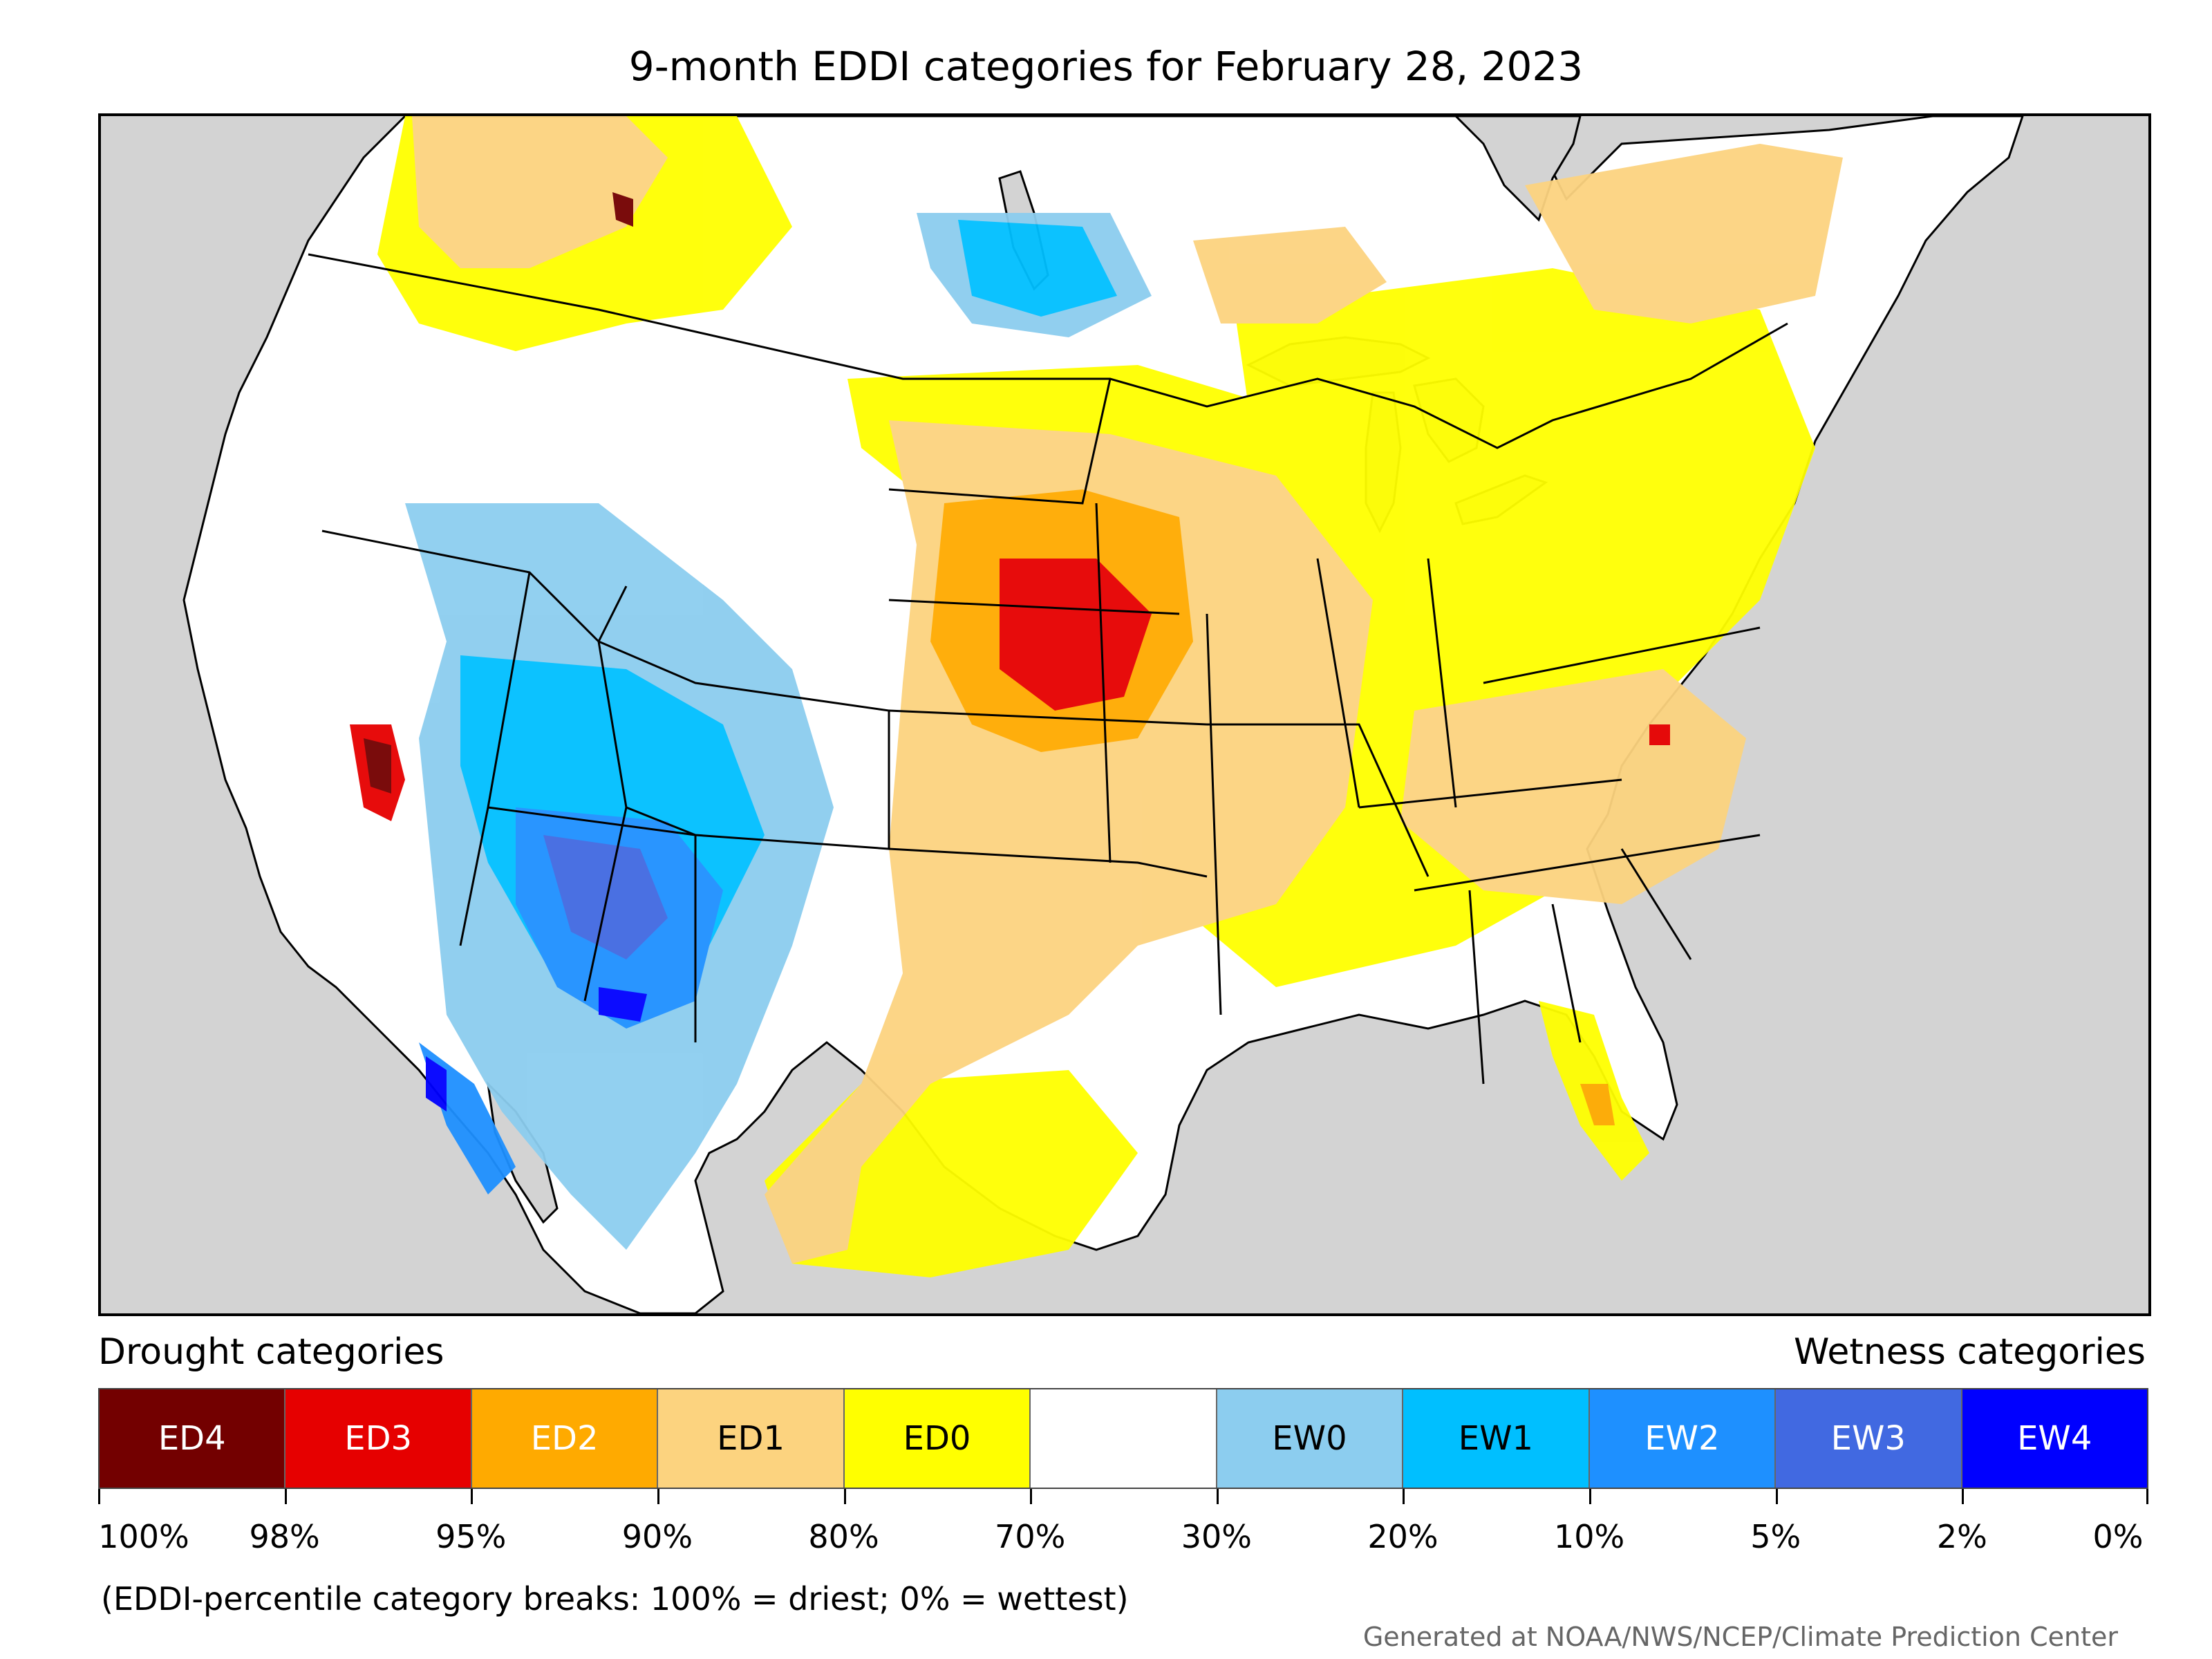  I want to click on ed4-area-montana, so click(622, 209).